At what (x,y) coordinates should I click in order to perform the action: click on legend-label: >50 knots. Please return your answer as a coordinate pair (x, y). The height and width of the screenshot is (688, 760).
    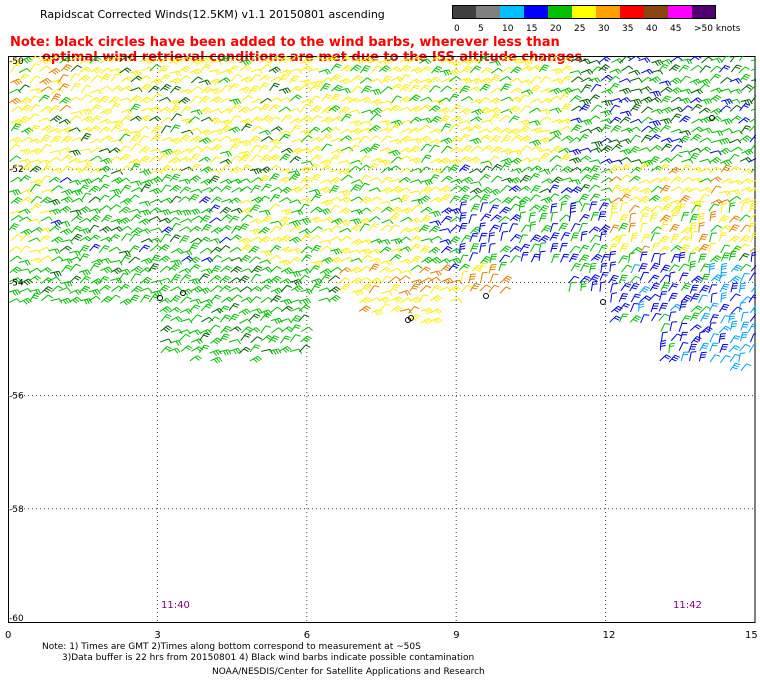
    Looking at the image, I should click on (717, 29).